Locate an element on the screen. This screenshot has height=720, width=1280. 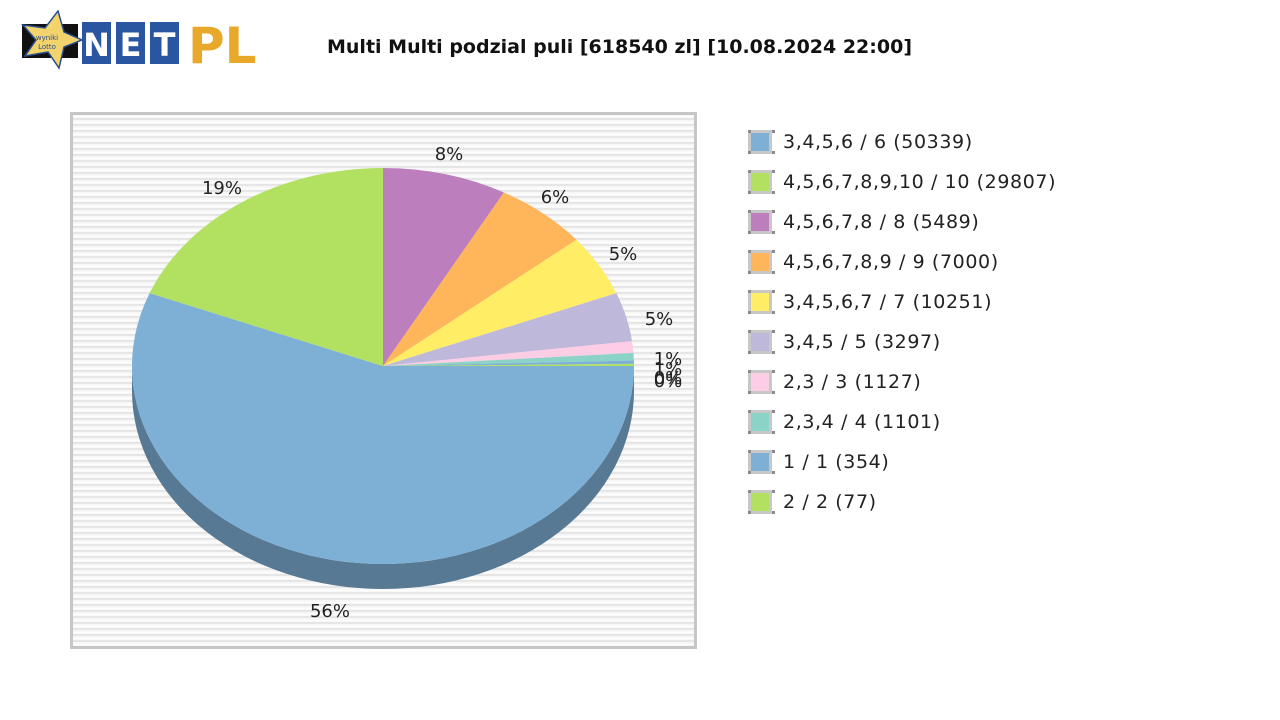
legend-item: 2,3 / 3 (1127) is located at coordinates (902, 382).